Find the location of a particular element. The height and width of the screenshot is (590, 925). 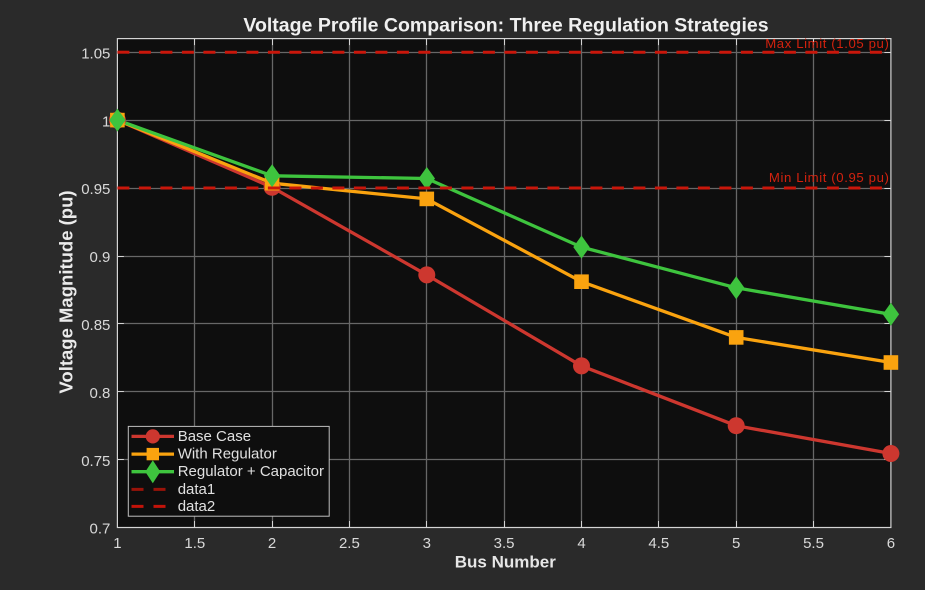

svg-text: Regulator + Capacitor is located at coordinates (251, 471).